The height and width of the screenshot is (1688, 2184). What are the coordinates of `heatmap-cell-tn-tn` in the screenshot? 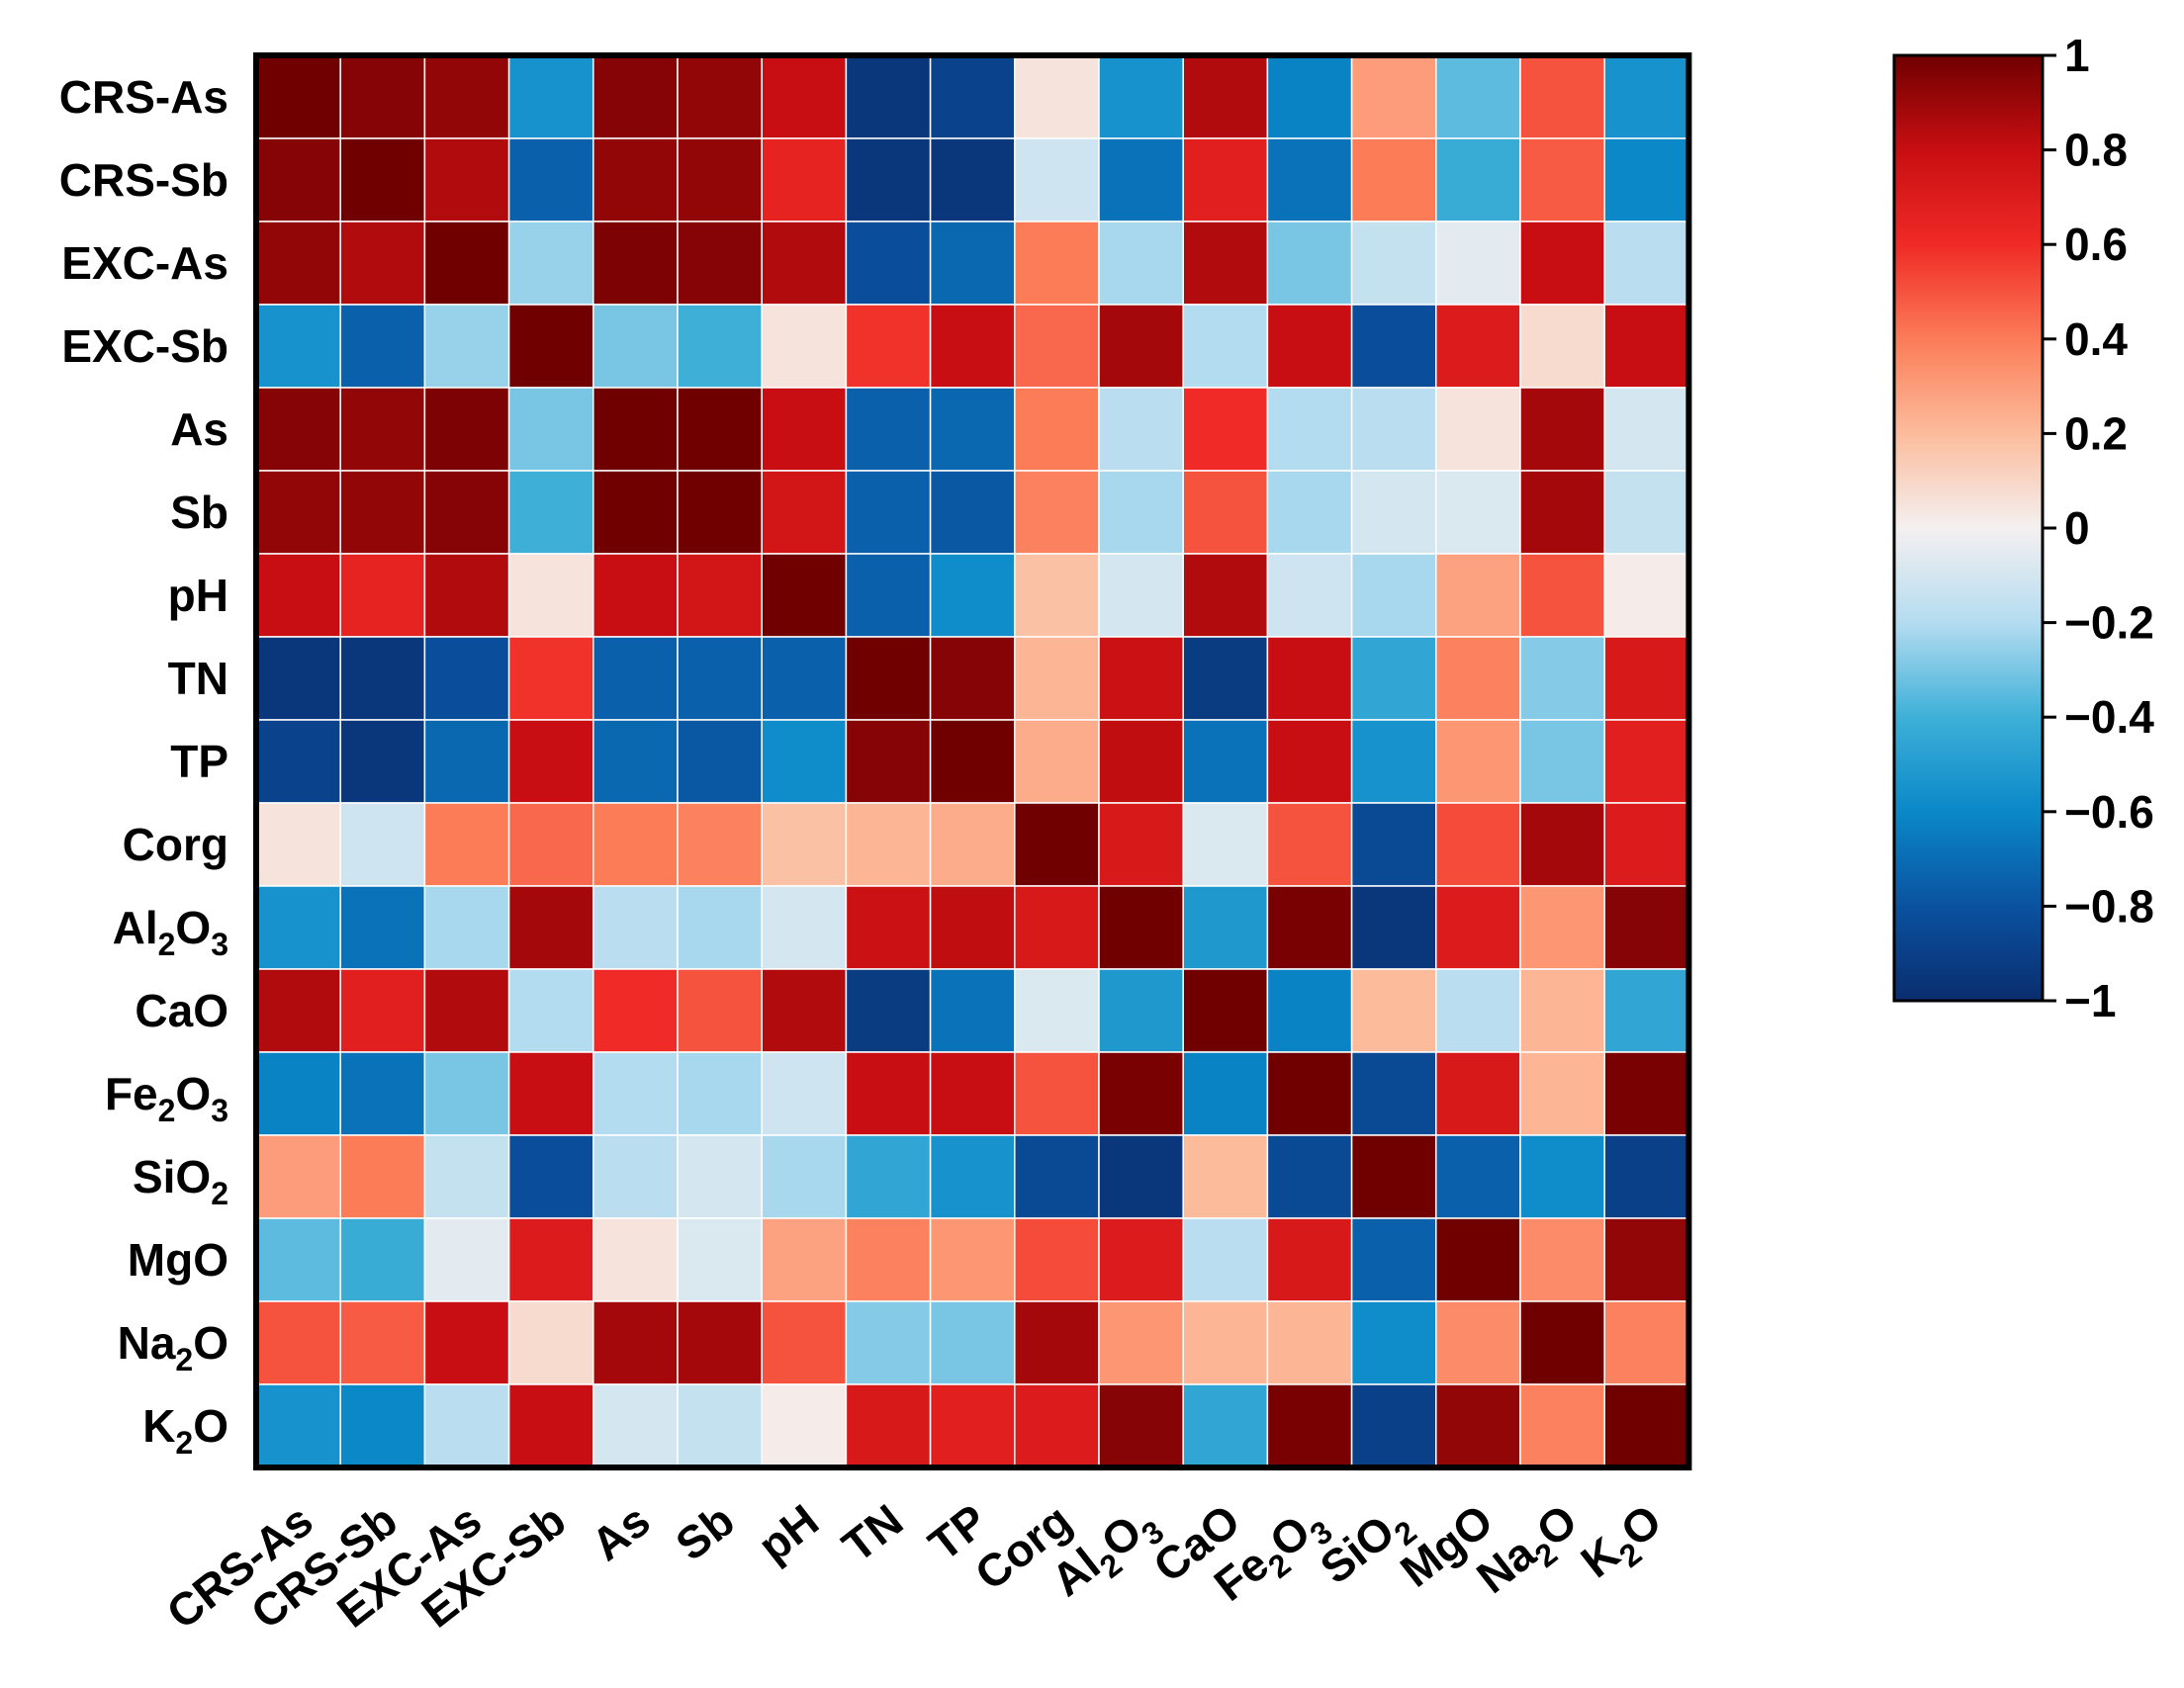 It's located at (888, 678).